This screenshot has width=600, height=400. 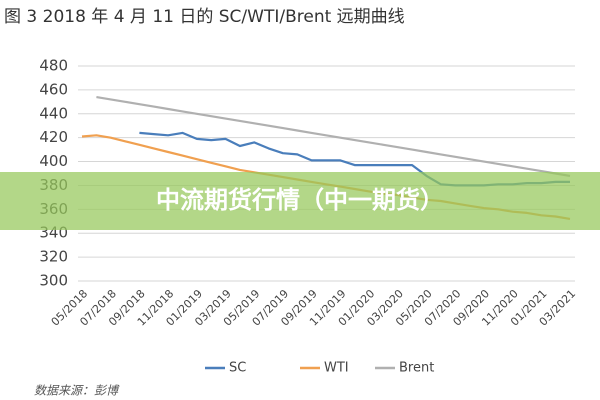 I want to click on legend-label: SC, so click(x=237, y=368).